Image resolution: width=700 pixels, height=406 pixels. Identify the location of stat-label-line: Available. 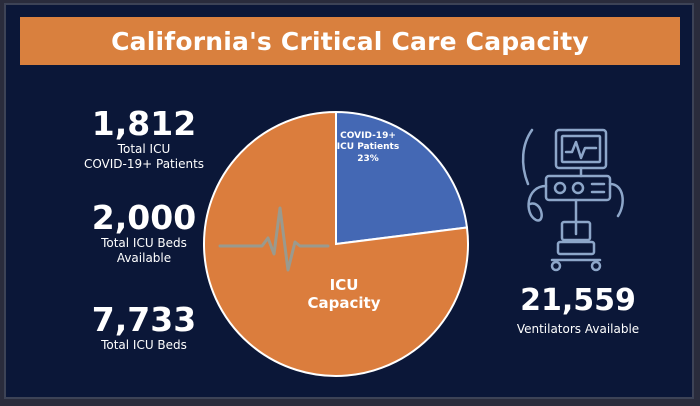
(144, 258).